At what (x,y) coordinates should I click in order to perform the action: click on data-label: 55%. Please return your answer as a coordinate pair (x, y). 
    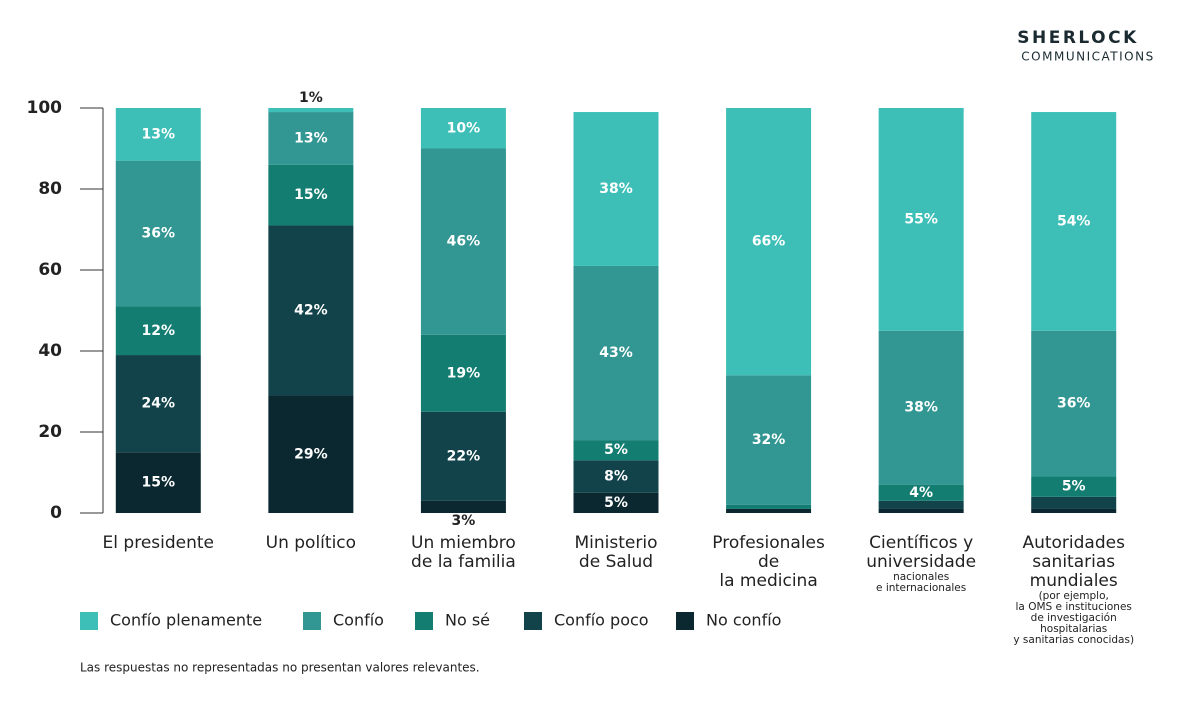
    Looking at the image, I should click on (921, 219).